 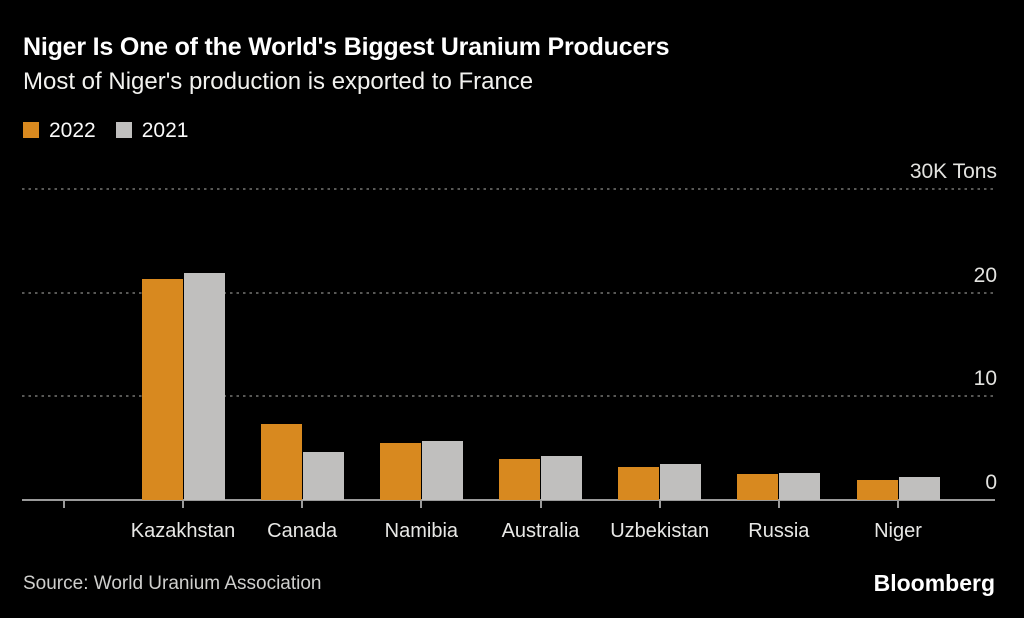 What do you see at coordinates (898, 531) in the screenshot?
I see `category-label-niger: Niger` at bounding box center [898, 531].